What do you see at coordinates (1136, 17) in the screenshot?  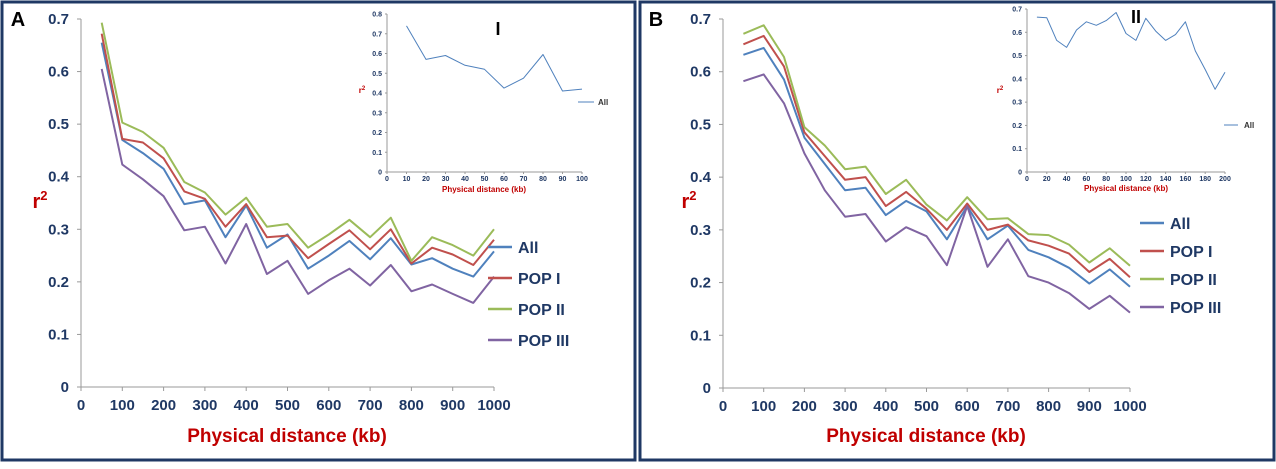 I see `inset-label: II` at bounding box center [1136, 17].